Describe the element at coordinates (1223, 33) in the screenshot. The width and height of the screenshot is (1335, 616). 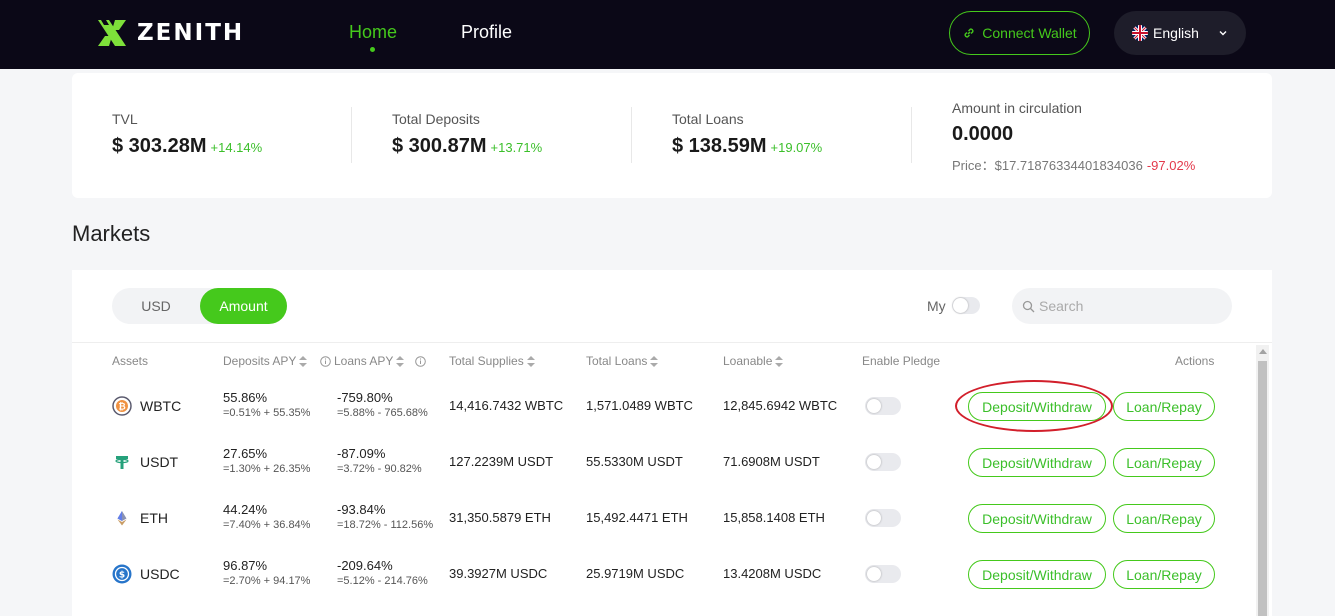
I see `chevron-down-icon` at that location.